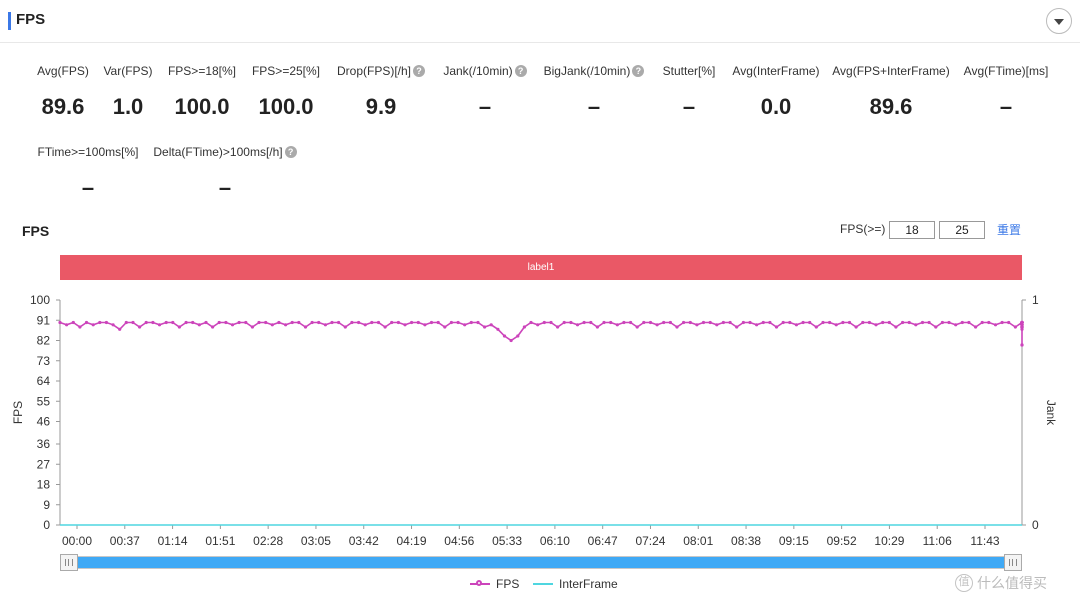 The height and width of the screenshot is (605, 1080). I want to click on collapse-button, so click(1059, 21).